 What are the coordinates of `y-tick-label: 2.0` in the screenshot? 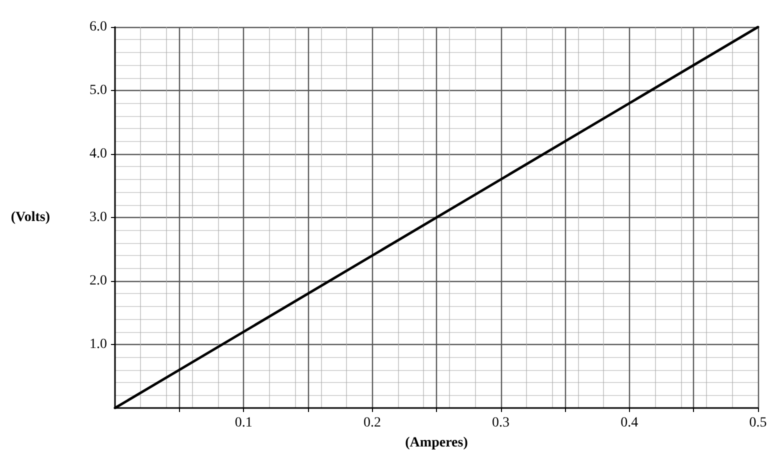 It's located at (98, 281).